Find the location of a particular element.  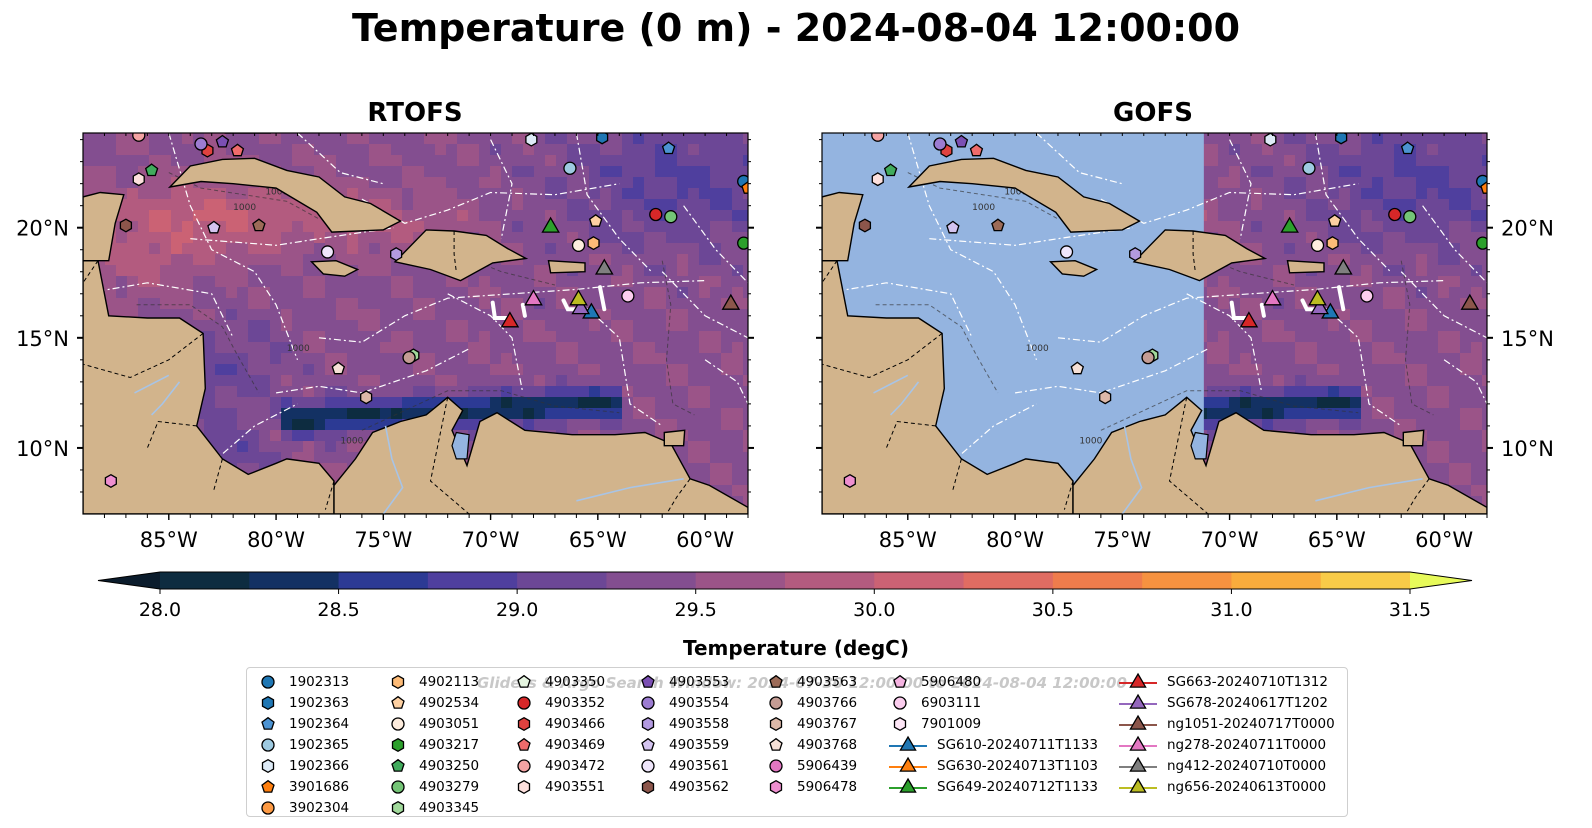

circle-marker is located at coordinates (742, 243).